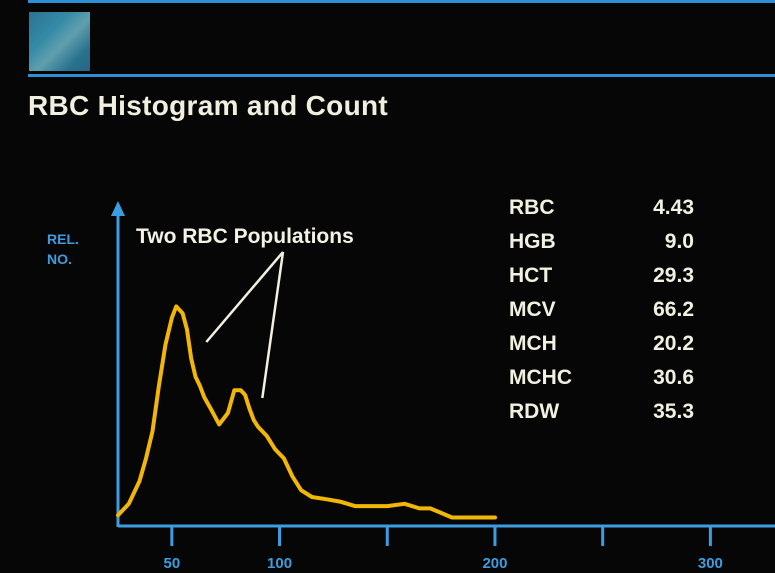  I want to click on y-axis-label-line-1: REL., so click(63, 239).